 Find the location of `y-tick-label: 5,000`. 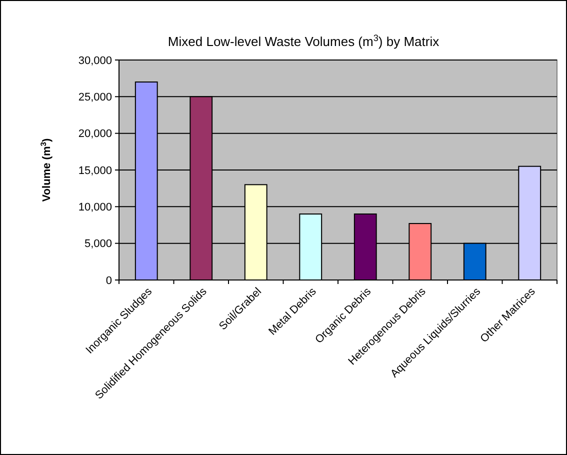

y-tick-label: 5,000 is located at coordinates (98, 244).